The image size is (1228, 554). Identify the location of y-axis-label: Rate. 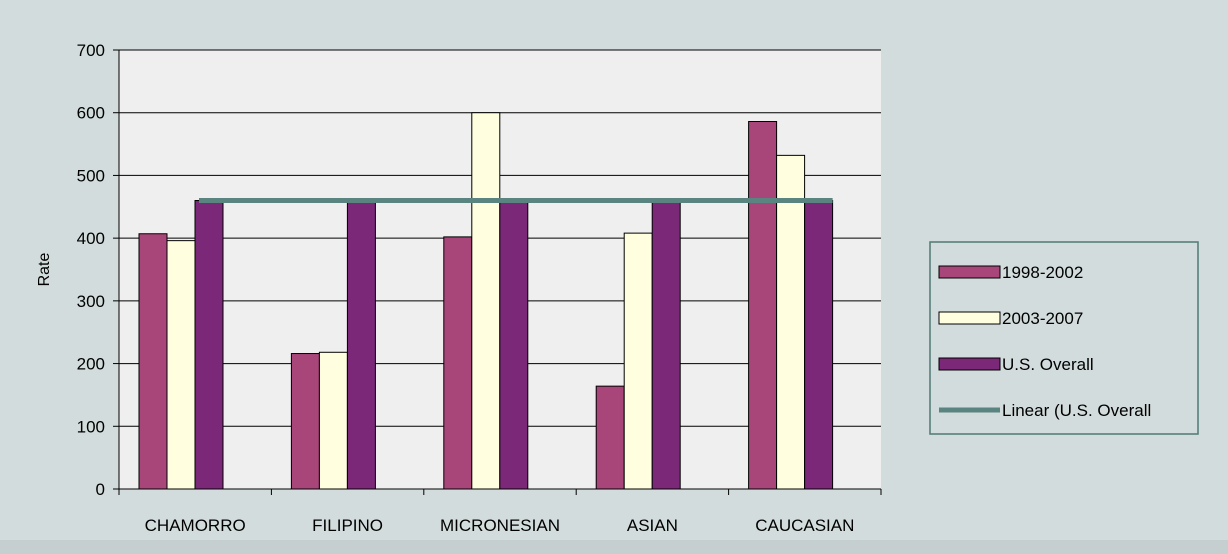
(44, 270).